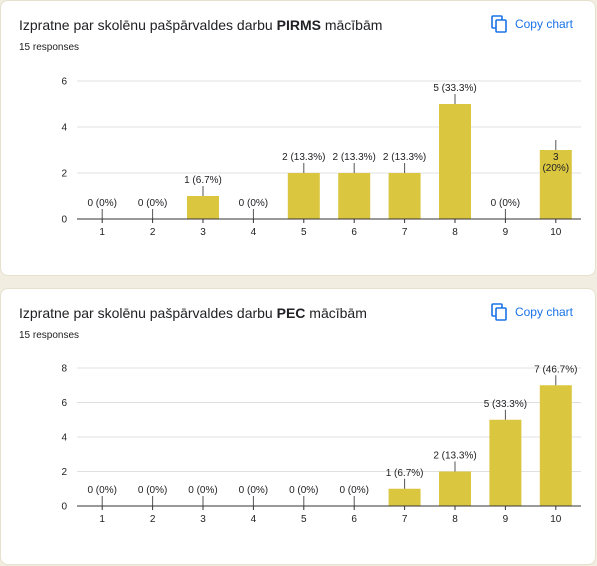 The image size is (597, 566). What do you see at coordinates (64, 369) in the screenshot?
I see `y-tick-label: 8` at bounding box center [64, 369].